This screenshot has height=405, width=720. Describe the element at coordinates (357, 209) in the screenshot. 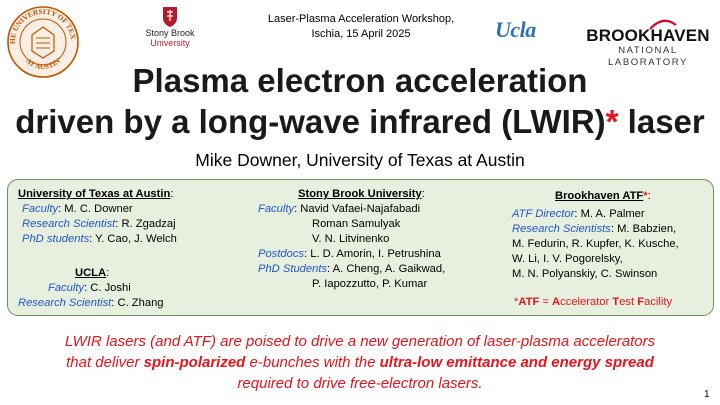

I see `stony-brook-faculty-1: : Navid Vafaei-Najafabadi` at that location.